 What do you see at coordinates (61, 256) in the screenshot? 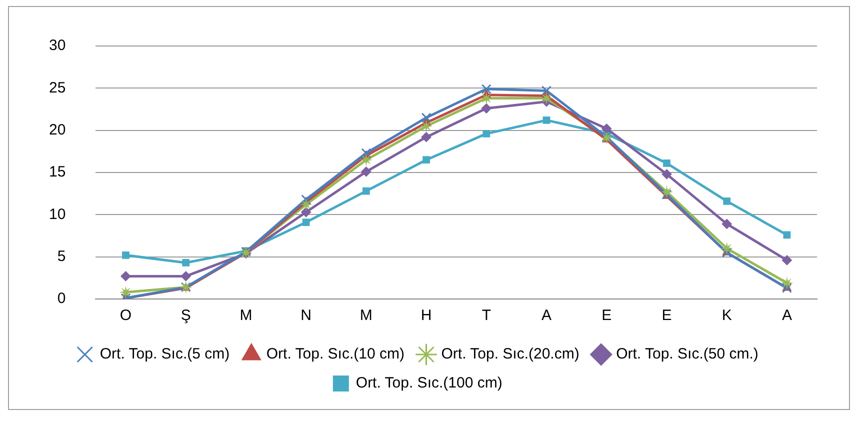
I see `y-tick-label: 5` at bounding box center [61, 256].